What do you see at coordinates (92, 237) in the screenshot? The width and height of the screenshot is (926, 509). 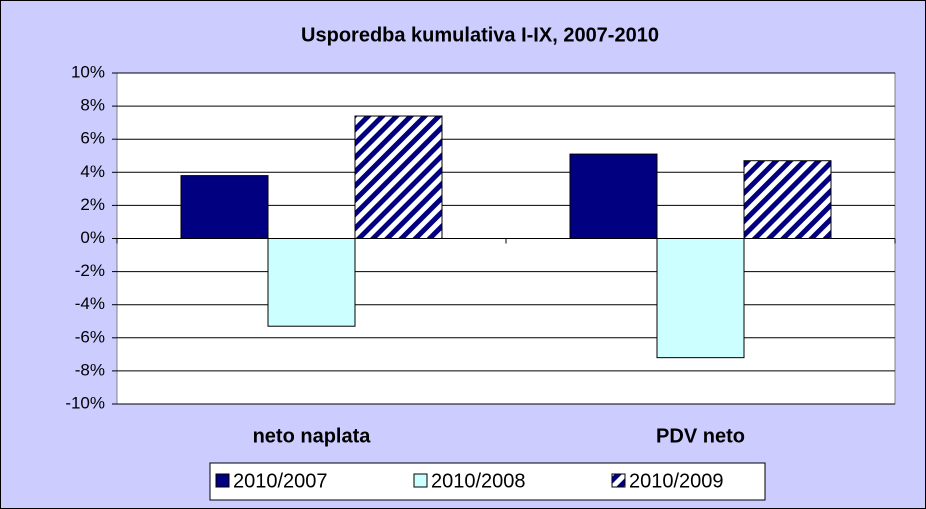 I see `y-tick-label: 0%` at bounding box center [92, 237].